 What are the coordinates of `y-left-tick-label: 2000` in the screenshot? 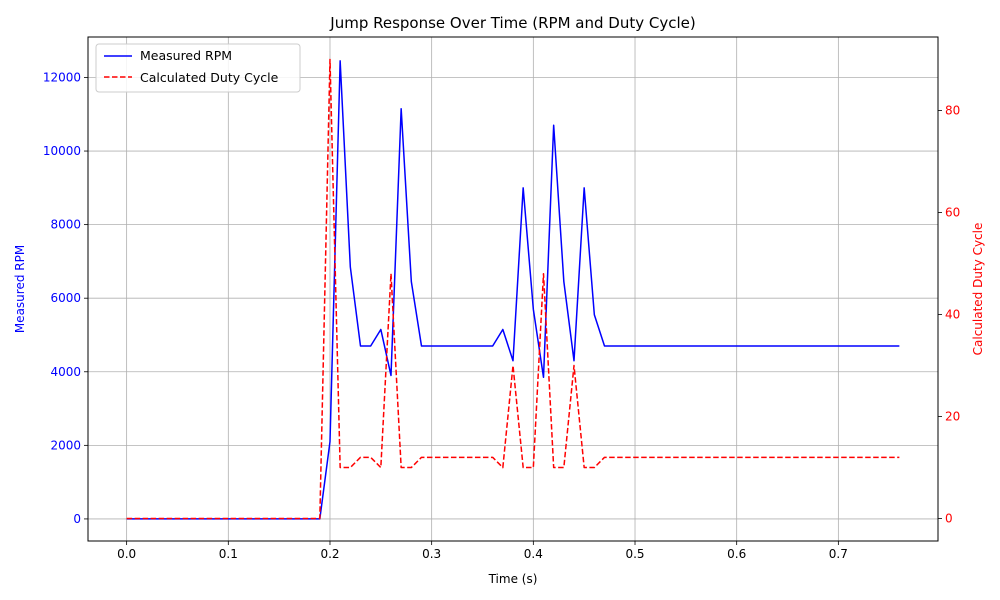 It's located at (65, 445).